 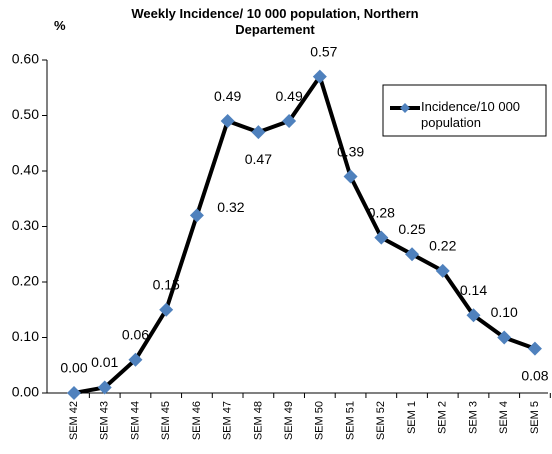 I want to click on data-label: 0.06, so click(x=135, y=334).